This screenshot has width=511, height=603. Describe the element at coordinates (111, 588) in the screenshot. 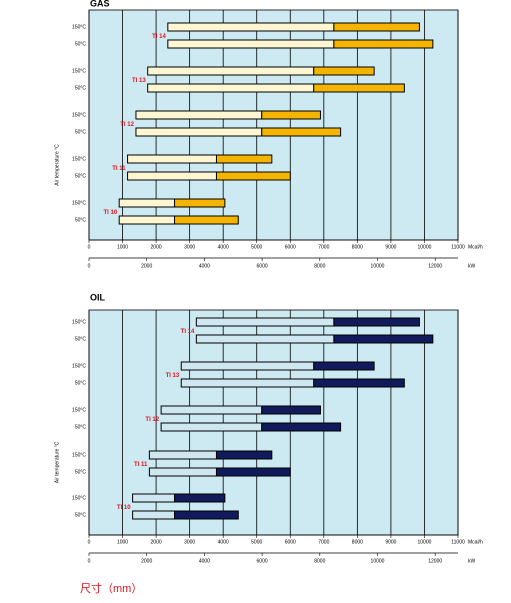

I see `footer: 尺寸（mm）` at that location.